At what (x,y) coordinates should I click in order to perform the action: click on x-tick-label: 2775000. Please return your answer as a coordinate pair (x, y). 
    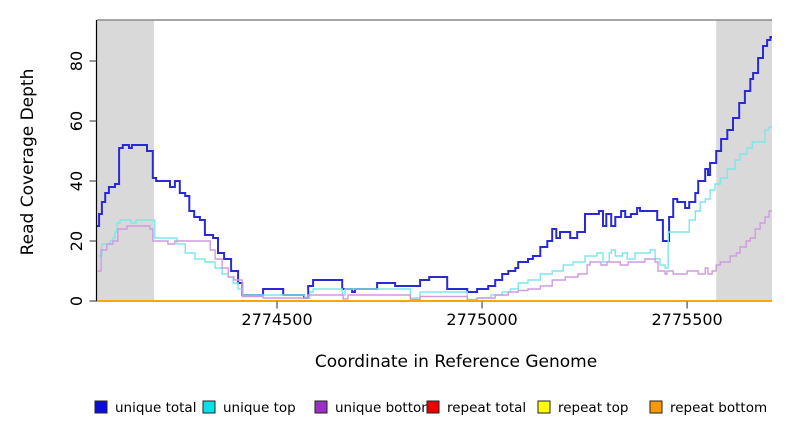
    Looking at the image, I should click on (481, 319).